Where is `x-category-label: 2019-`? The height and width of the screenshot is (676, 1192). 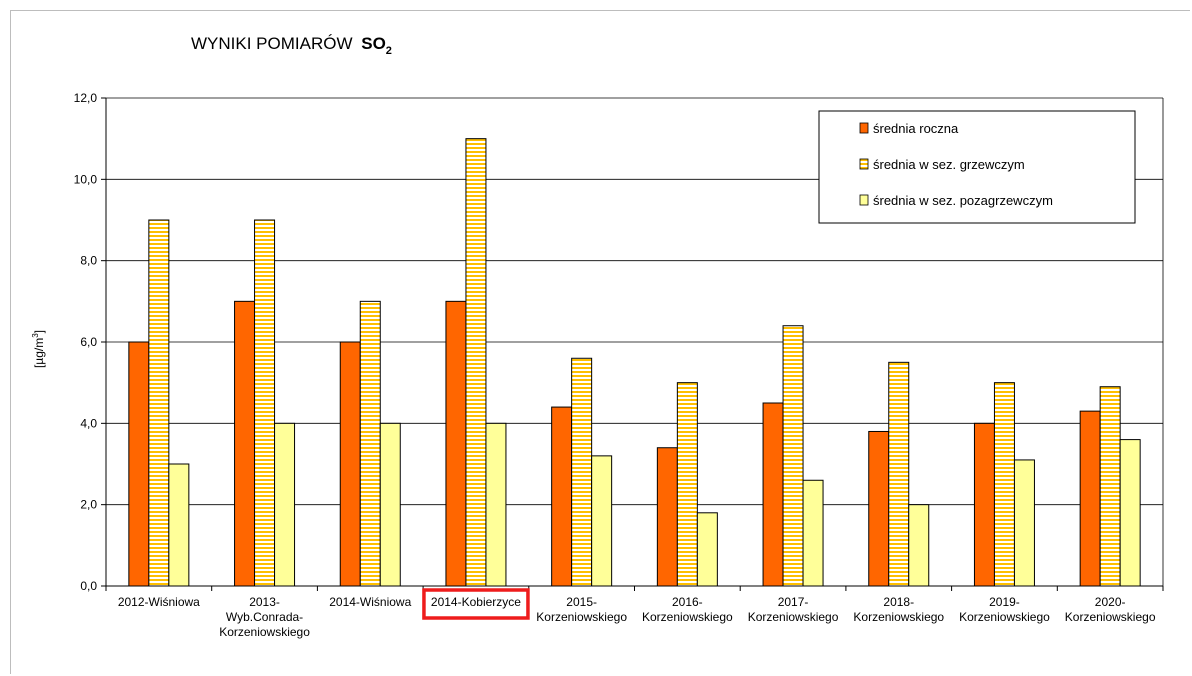
x-category-label: 2019- is located at coordinates (1004, 602).